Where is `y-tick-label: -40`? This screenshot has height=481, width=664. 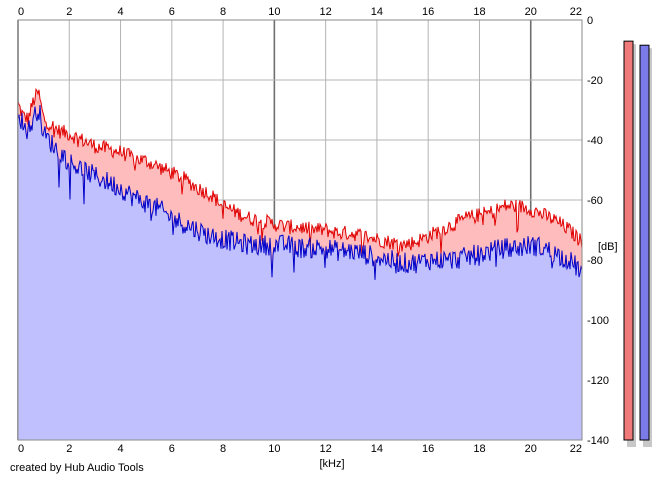
y-tick-label: -40 is located at coordinates (595, 141).